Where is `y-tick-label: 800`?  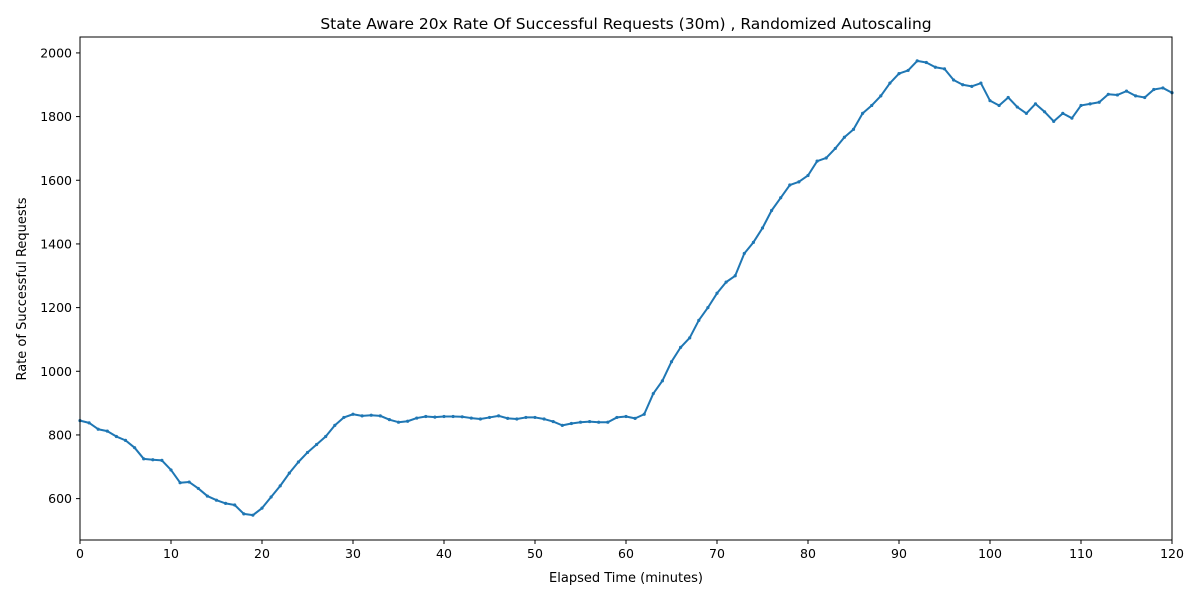 y-tick-label: 800 is located at coordinates (60, 434).